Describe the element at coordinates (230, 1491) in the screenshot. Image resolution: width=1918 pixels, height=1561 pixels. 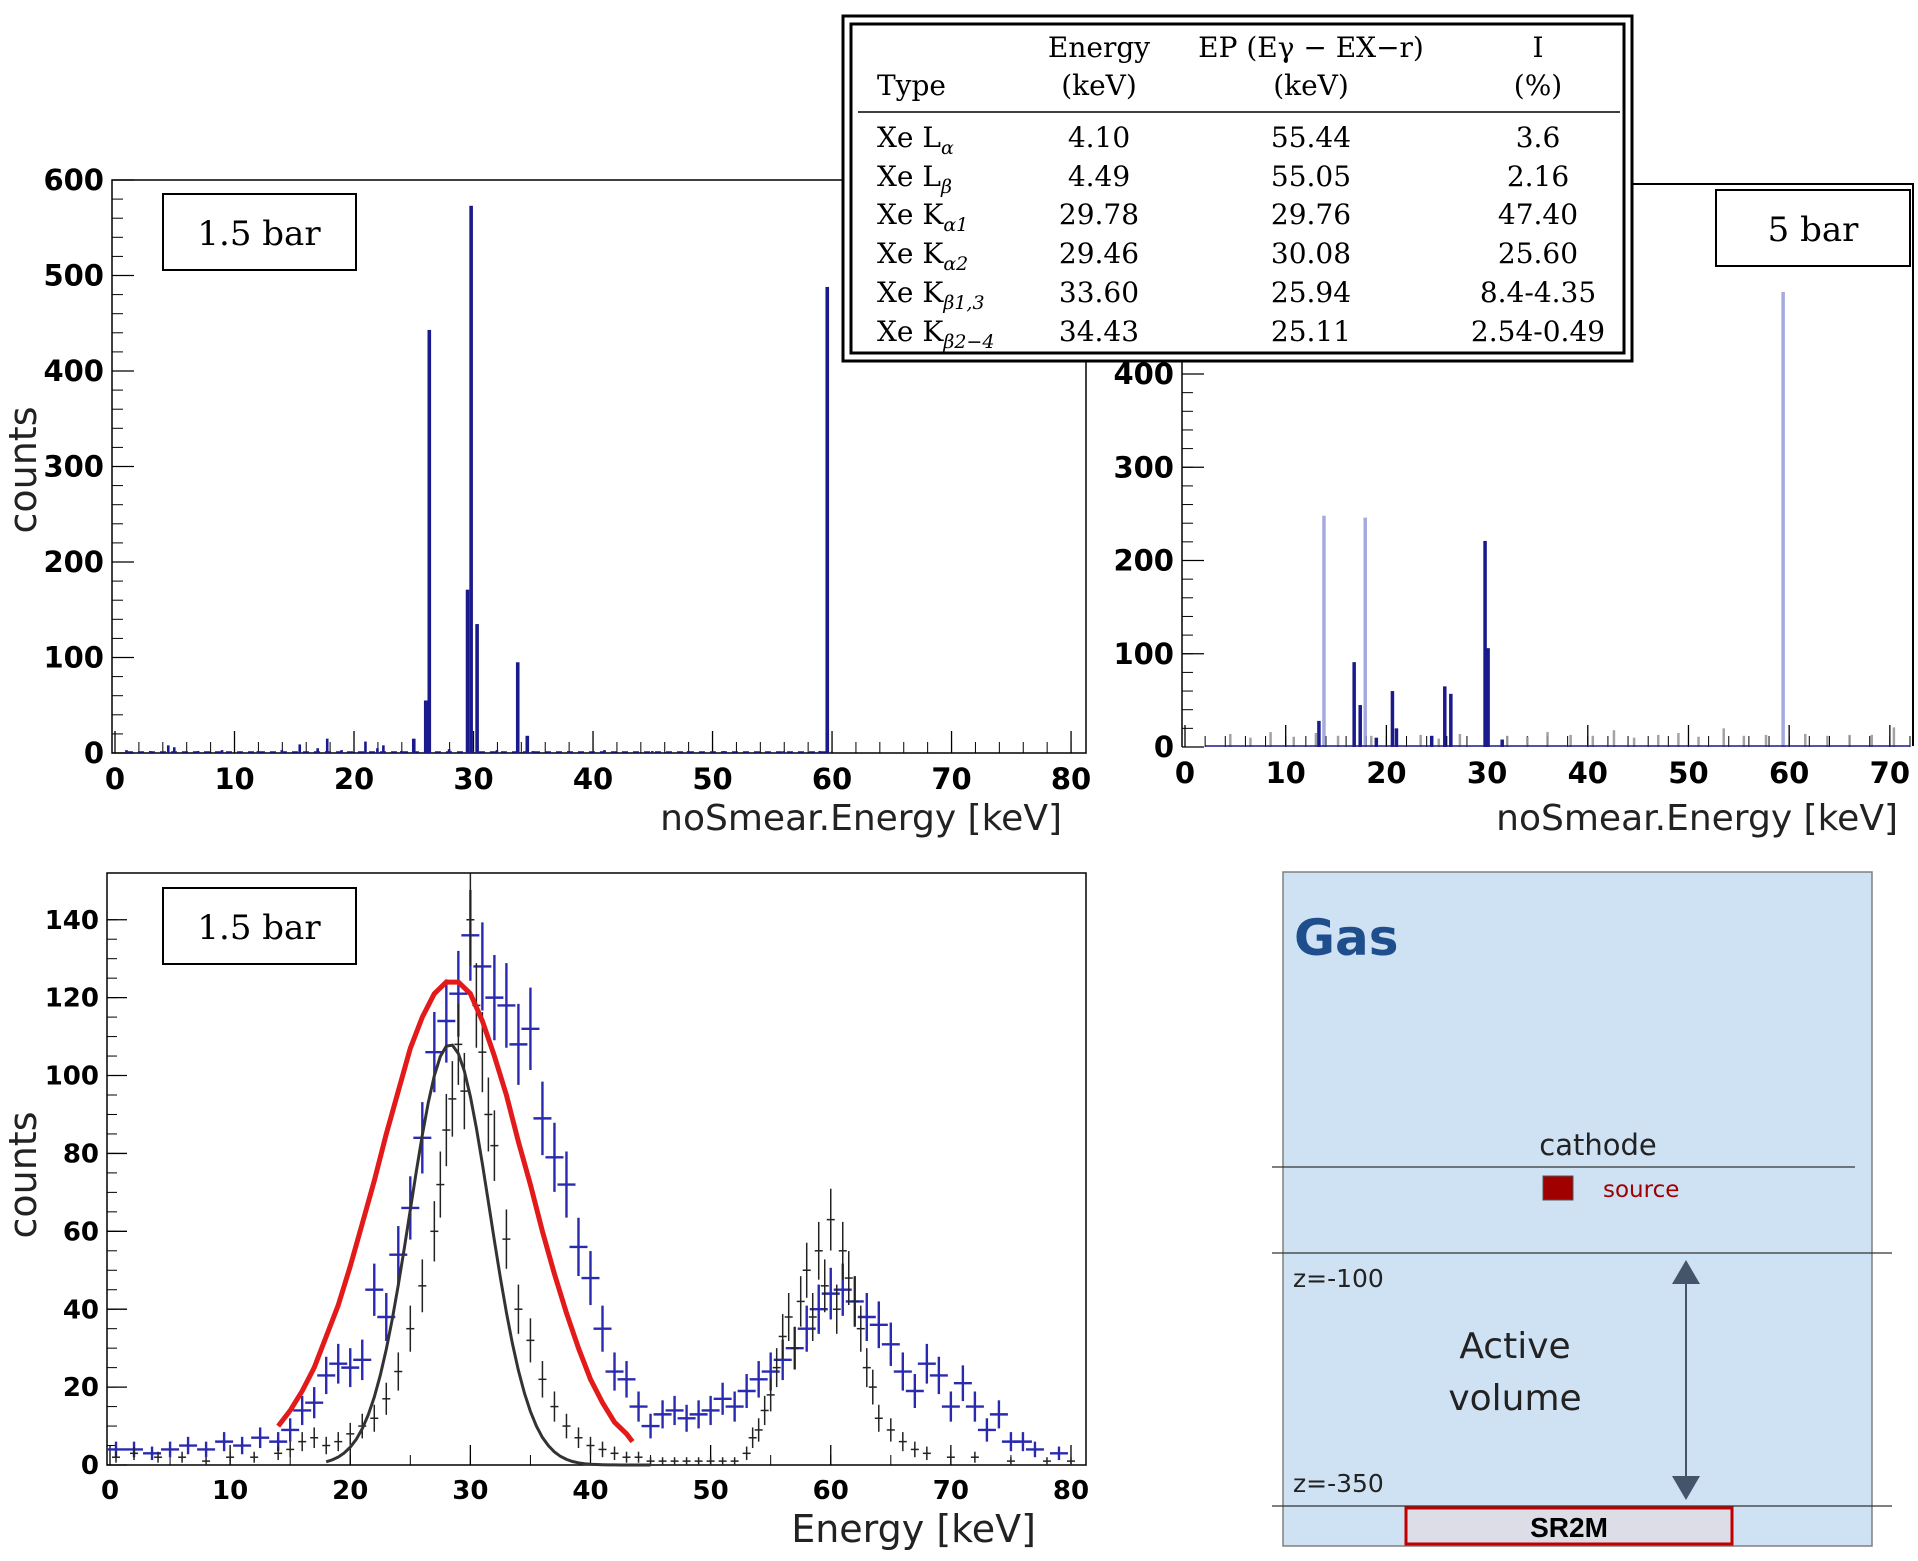
I see `x-tick-label: 10` at that location.